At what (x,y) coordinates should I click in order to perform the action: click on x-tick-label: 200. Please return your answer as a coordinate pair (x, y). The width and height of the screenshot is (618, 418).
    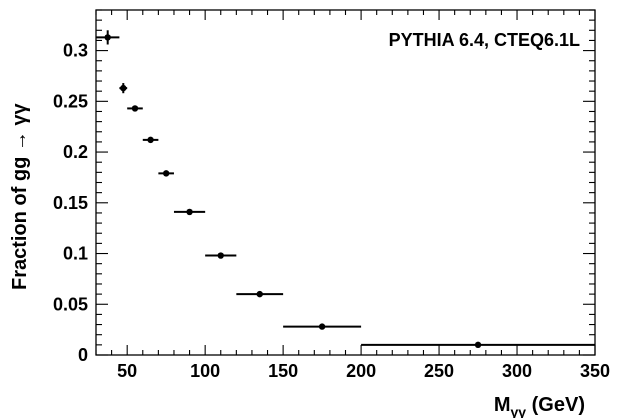
    Looking at the image, I should click on (361, 371).